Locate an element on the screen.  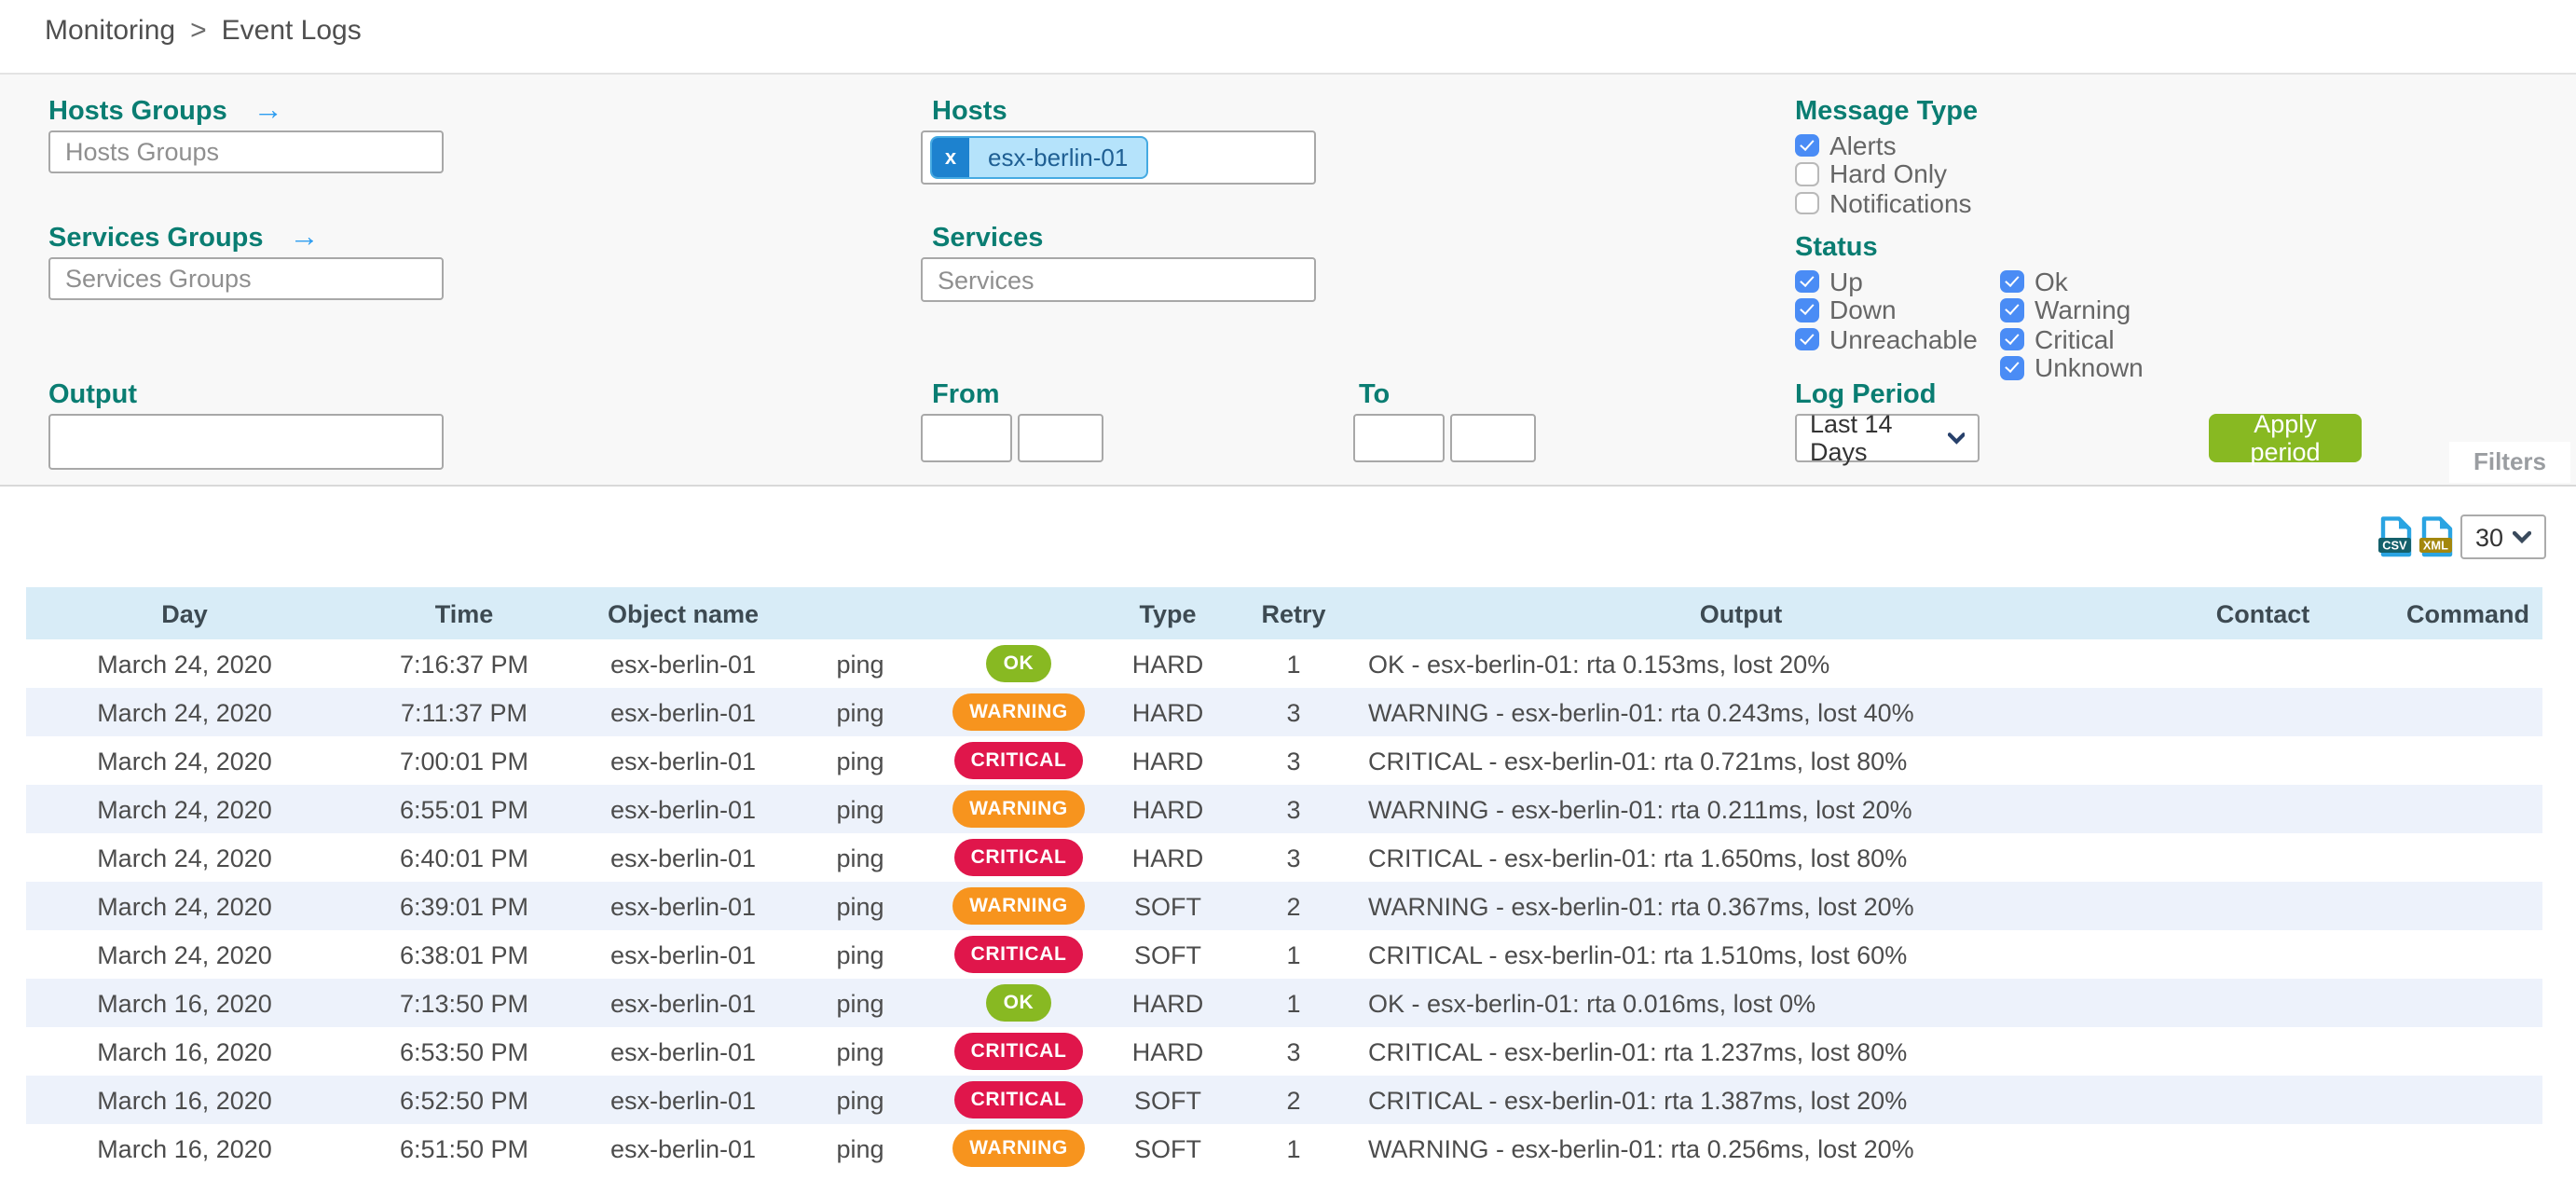
column-header-status is located at coordinates (1018, 613).